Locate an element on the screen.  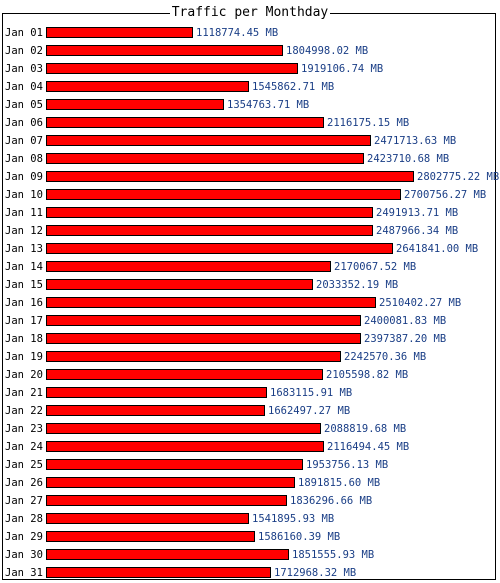
day-label: Jan 11 is located at coordinates (24, 213).